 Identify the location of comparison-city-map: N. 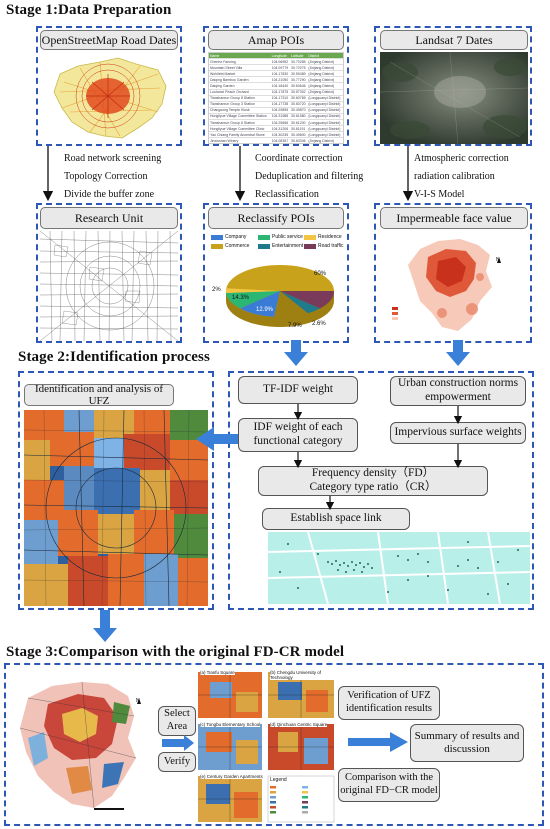
(83, 745).